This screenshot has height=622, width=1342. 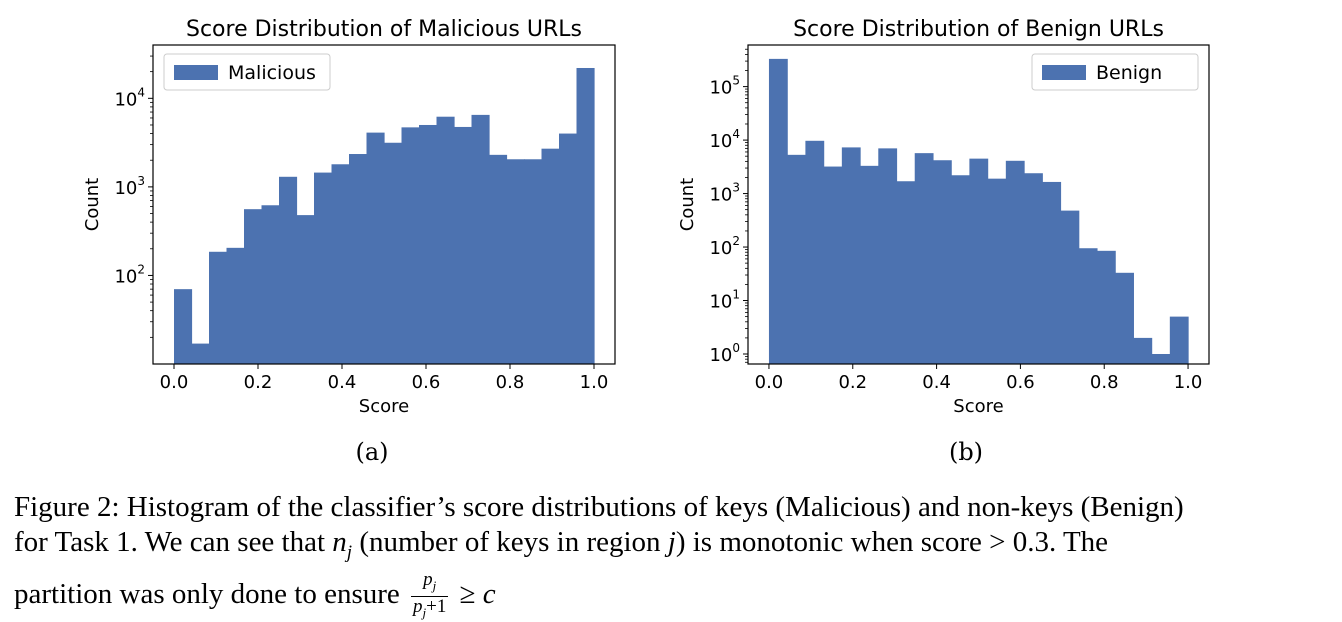 What do you see at coordinates (211, 593) in the screenshot?
I see `caption-text: partition was only done to ensure` at bounding box center [211, 593].